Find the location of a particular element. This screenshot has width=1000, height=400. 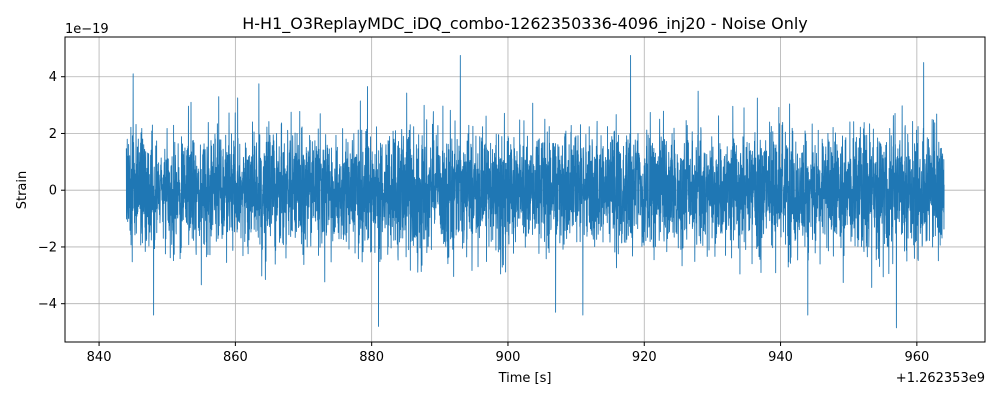

y-tick-label: −4 is located at coordinates (47, 304).